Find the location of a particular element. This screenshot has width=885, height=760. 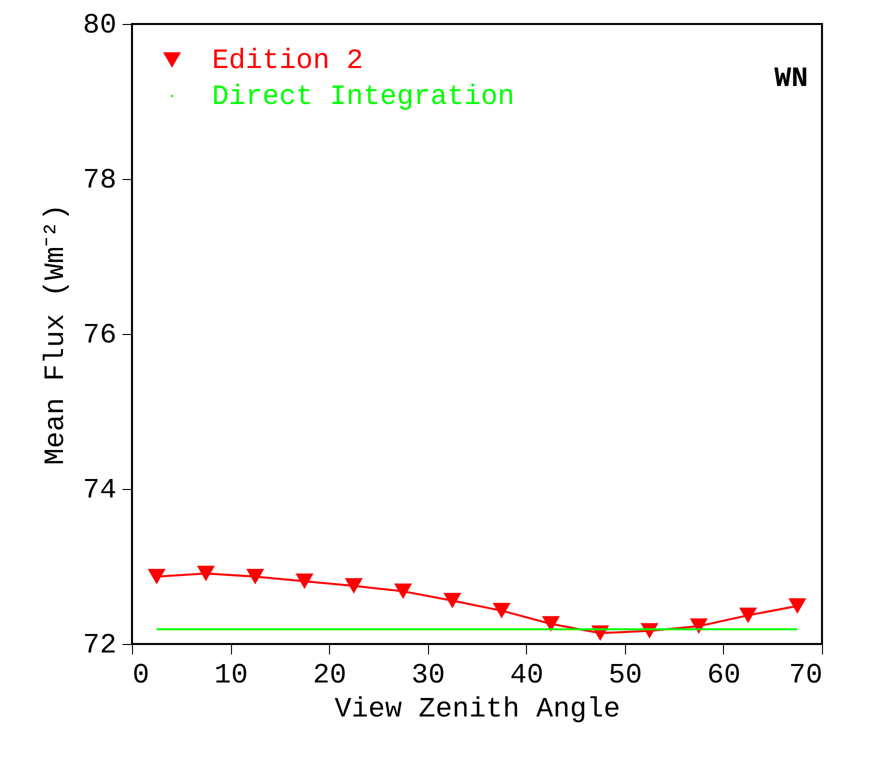

y-axis-title: Mean Flux (Wm⁻²) is located at coordinates (56, 335).